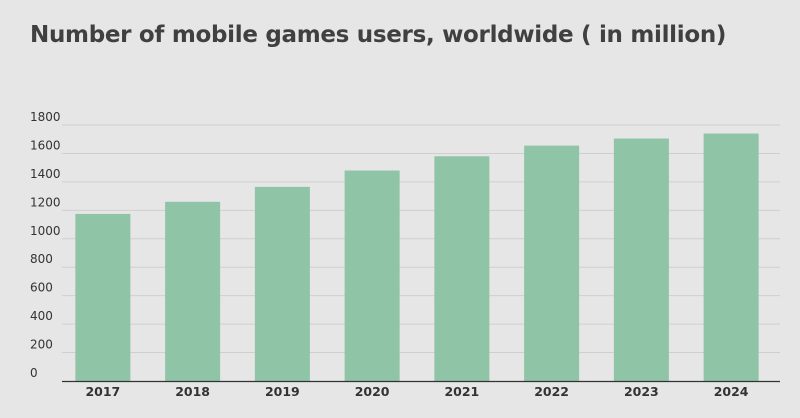 The image size is (800, 418). Describe the element at coordinates (551, 391) in the screenshot. I see `x-tick-label: 2022` at that location.